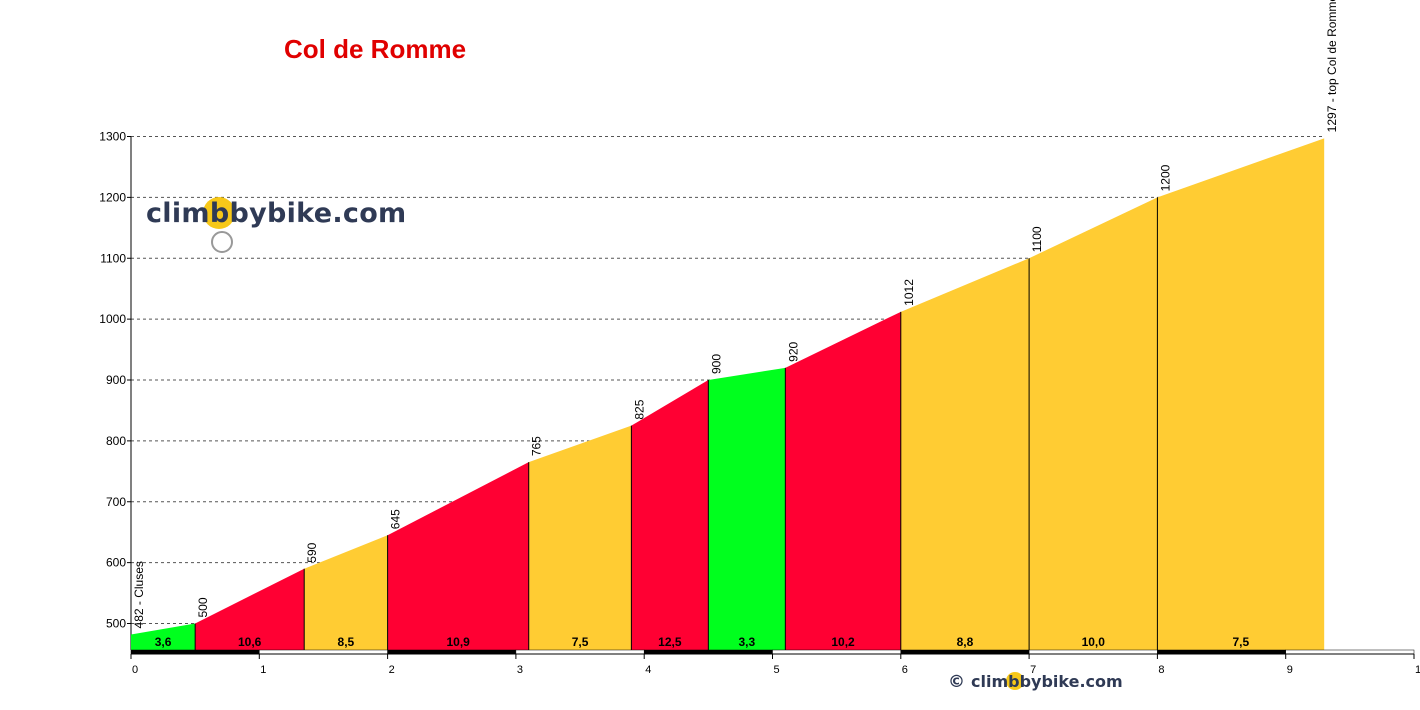 This screenshot has width=1420, height=710. I want to click on x-tick-label: 0, so click(135, 670).